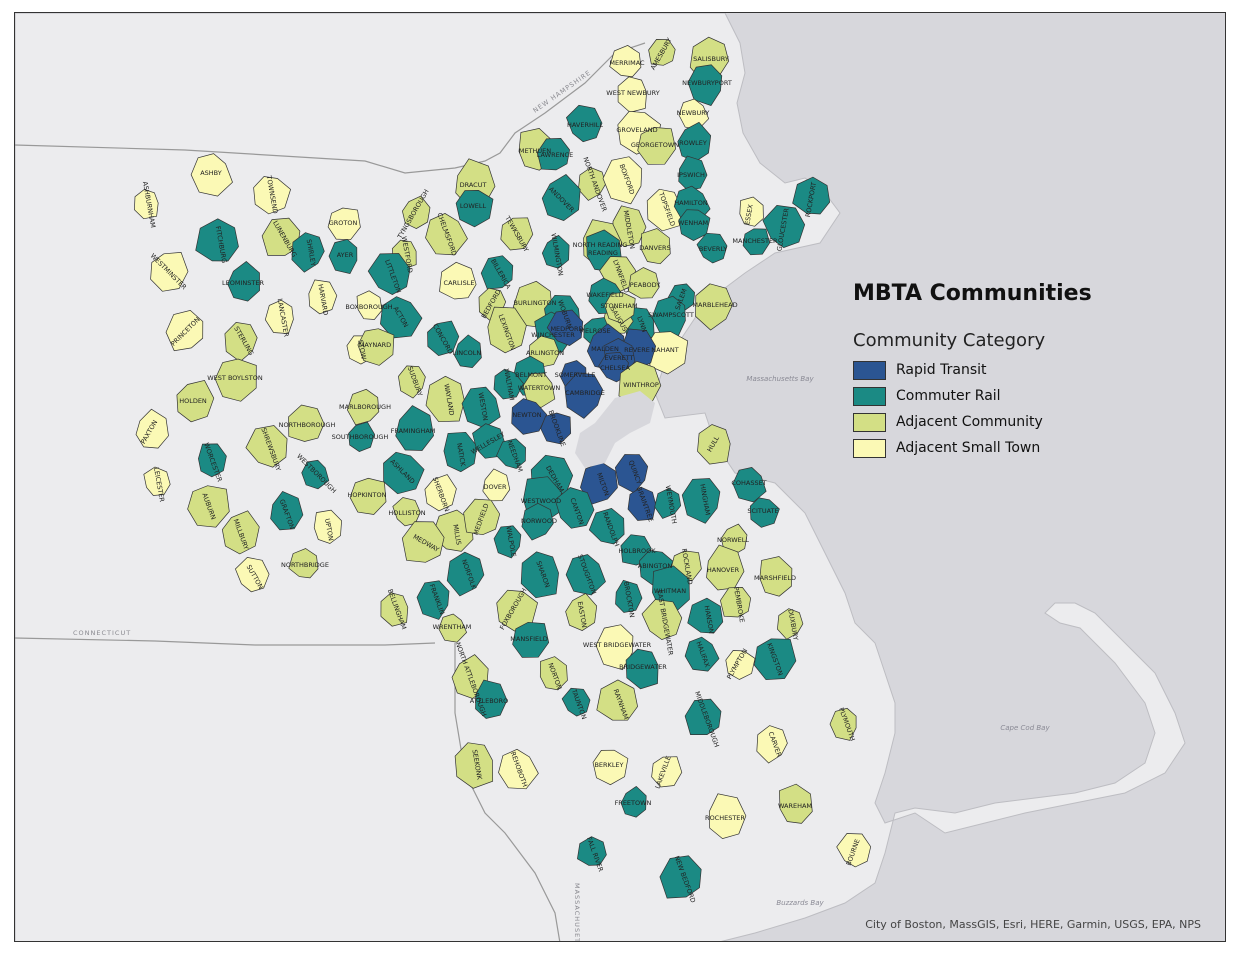 The height and width of the screenshot is (958, 1240). Describe the element at coordinates (553, 673) in the screenshot. I see `town-norton` at that location.